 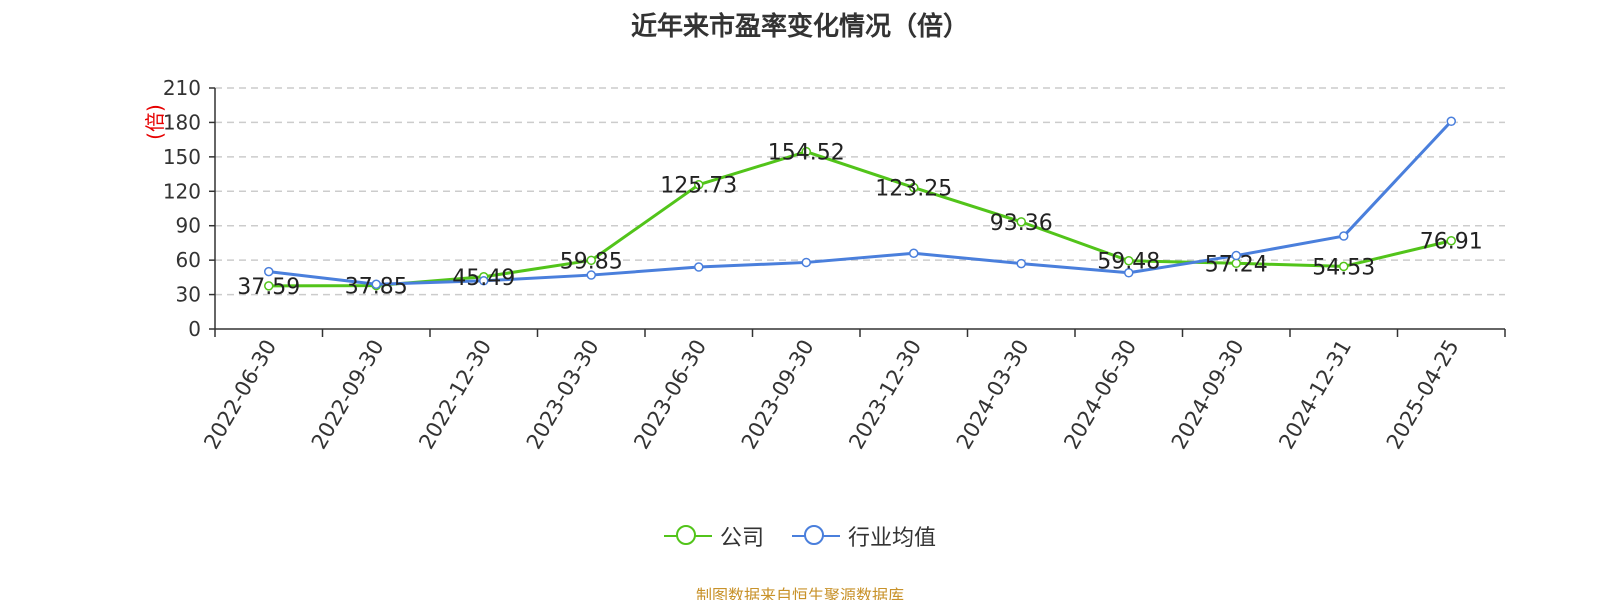 I want to click on legend-industry-label: 行业均值, so click(x=892, y=538).